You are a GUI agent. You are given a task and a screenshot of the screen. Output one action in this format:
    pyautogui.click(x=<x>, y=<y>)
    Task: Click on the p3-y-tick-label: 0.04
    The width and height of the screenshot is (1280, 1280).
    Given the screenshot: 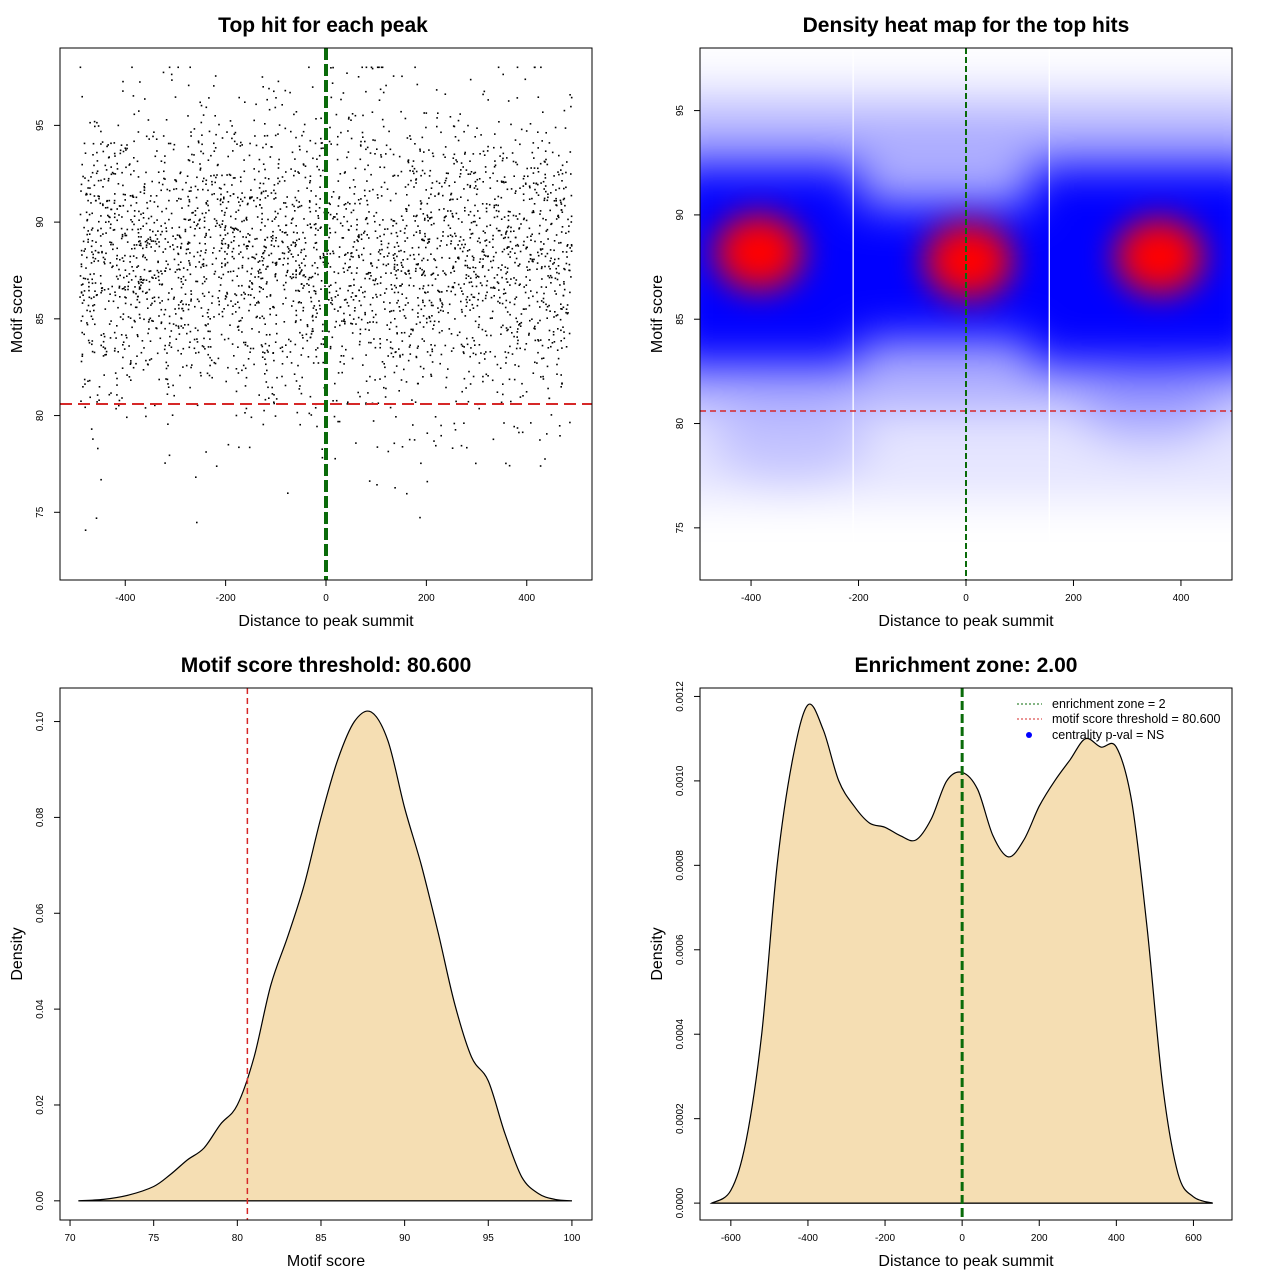 What is the action you would take?
    pyautogui.click(x=40, y=1009)
    